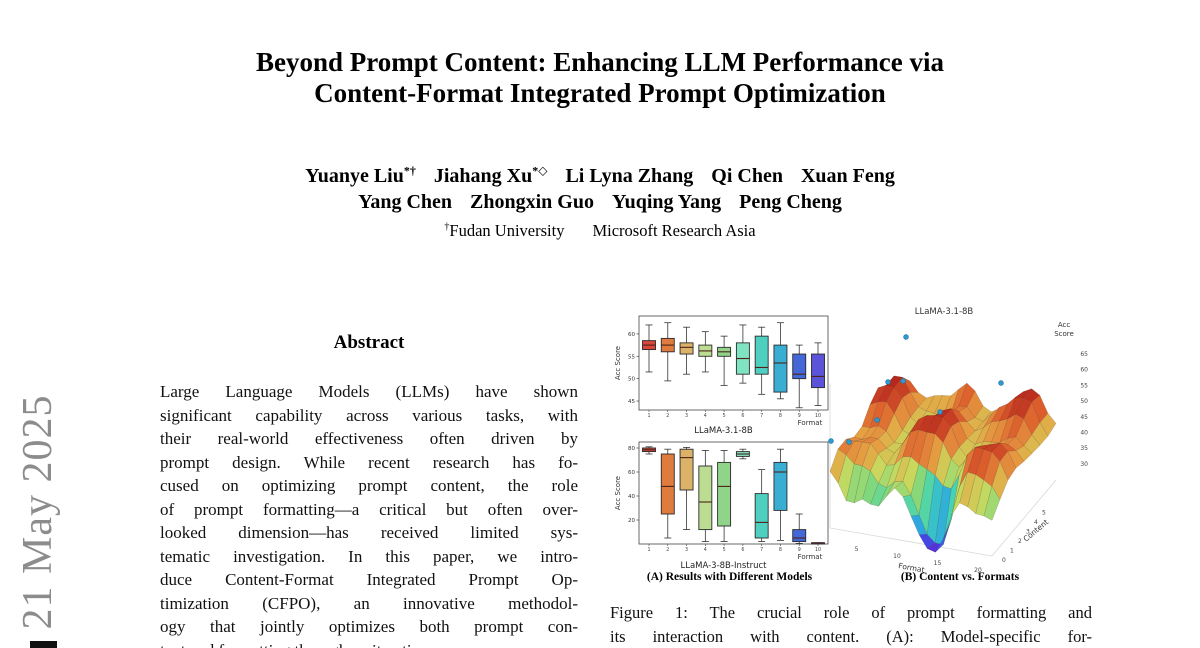 This screenshot has width=1200, height=648. Describe the element at coordinates (409, 170) in the screenshot. I see `author-superscript: *†` at that location.